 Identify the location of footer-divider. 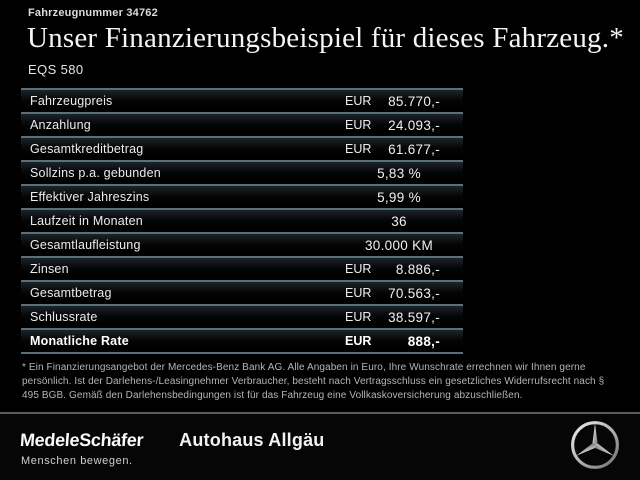
(320, 413).